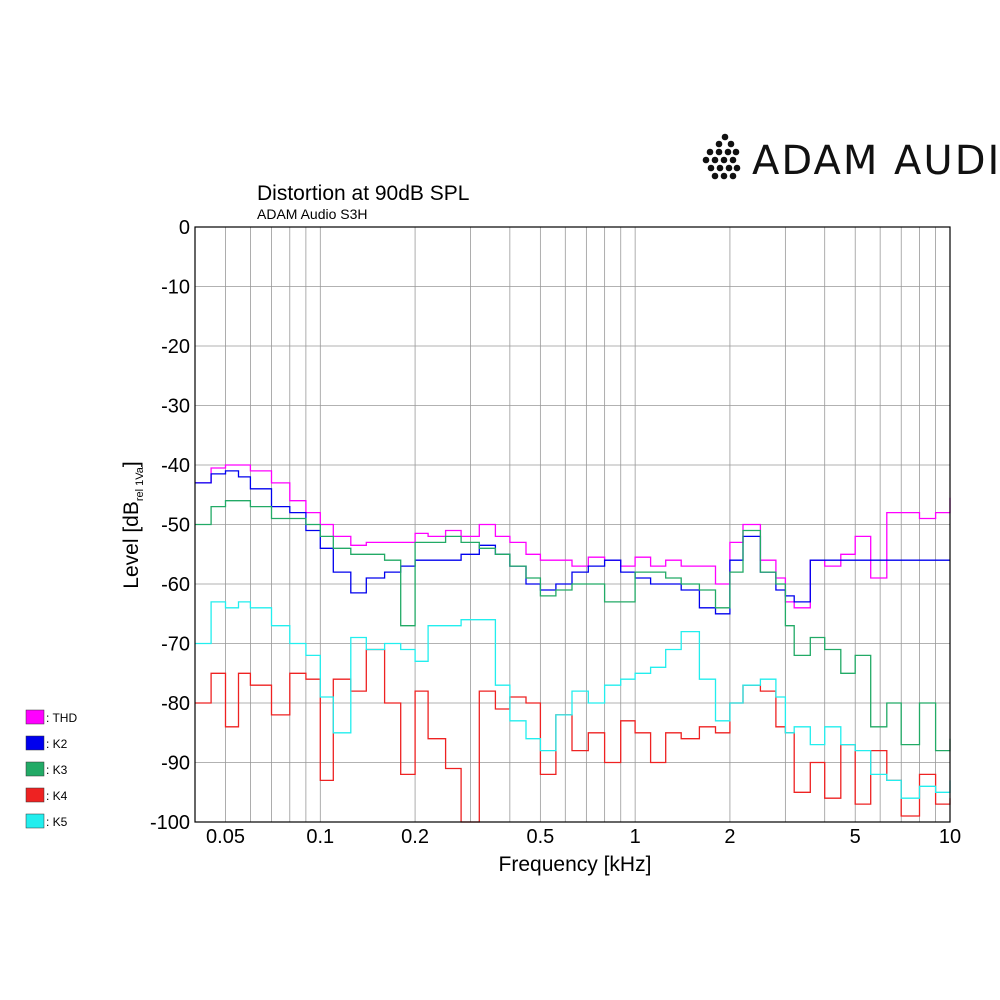 This screenshot has height=1000, width=1000. Describe the element at coordinates (175, 347) in the screenshot. I see `y-tick-label: -20` at that location.